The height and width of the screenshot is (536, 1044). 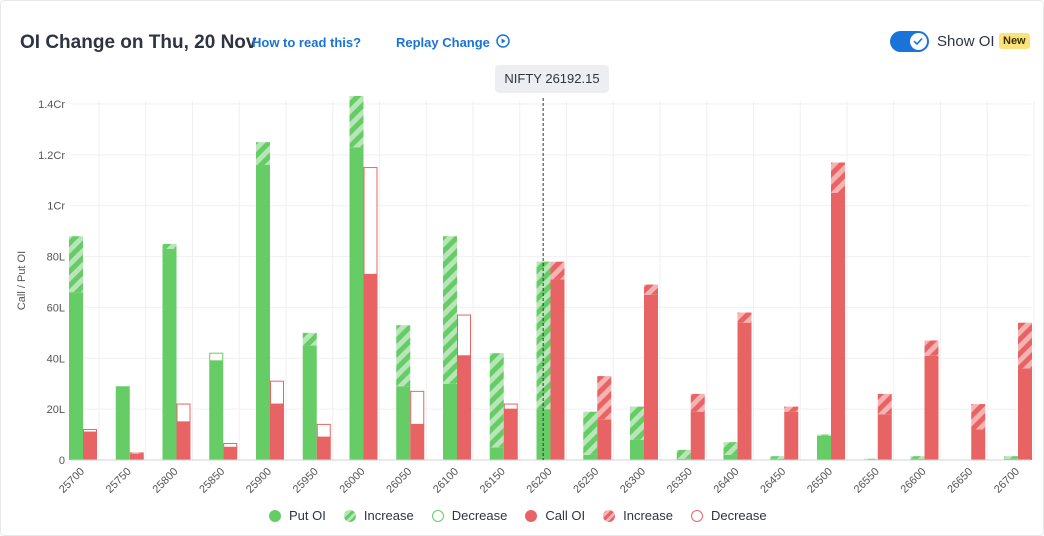 What do you see at coordinates (867, 481) in the screenshot?
I see `x-tick-label: 26550` at bounding box center [867, 481].